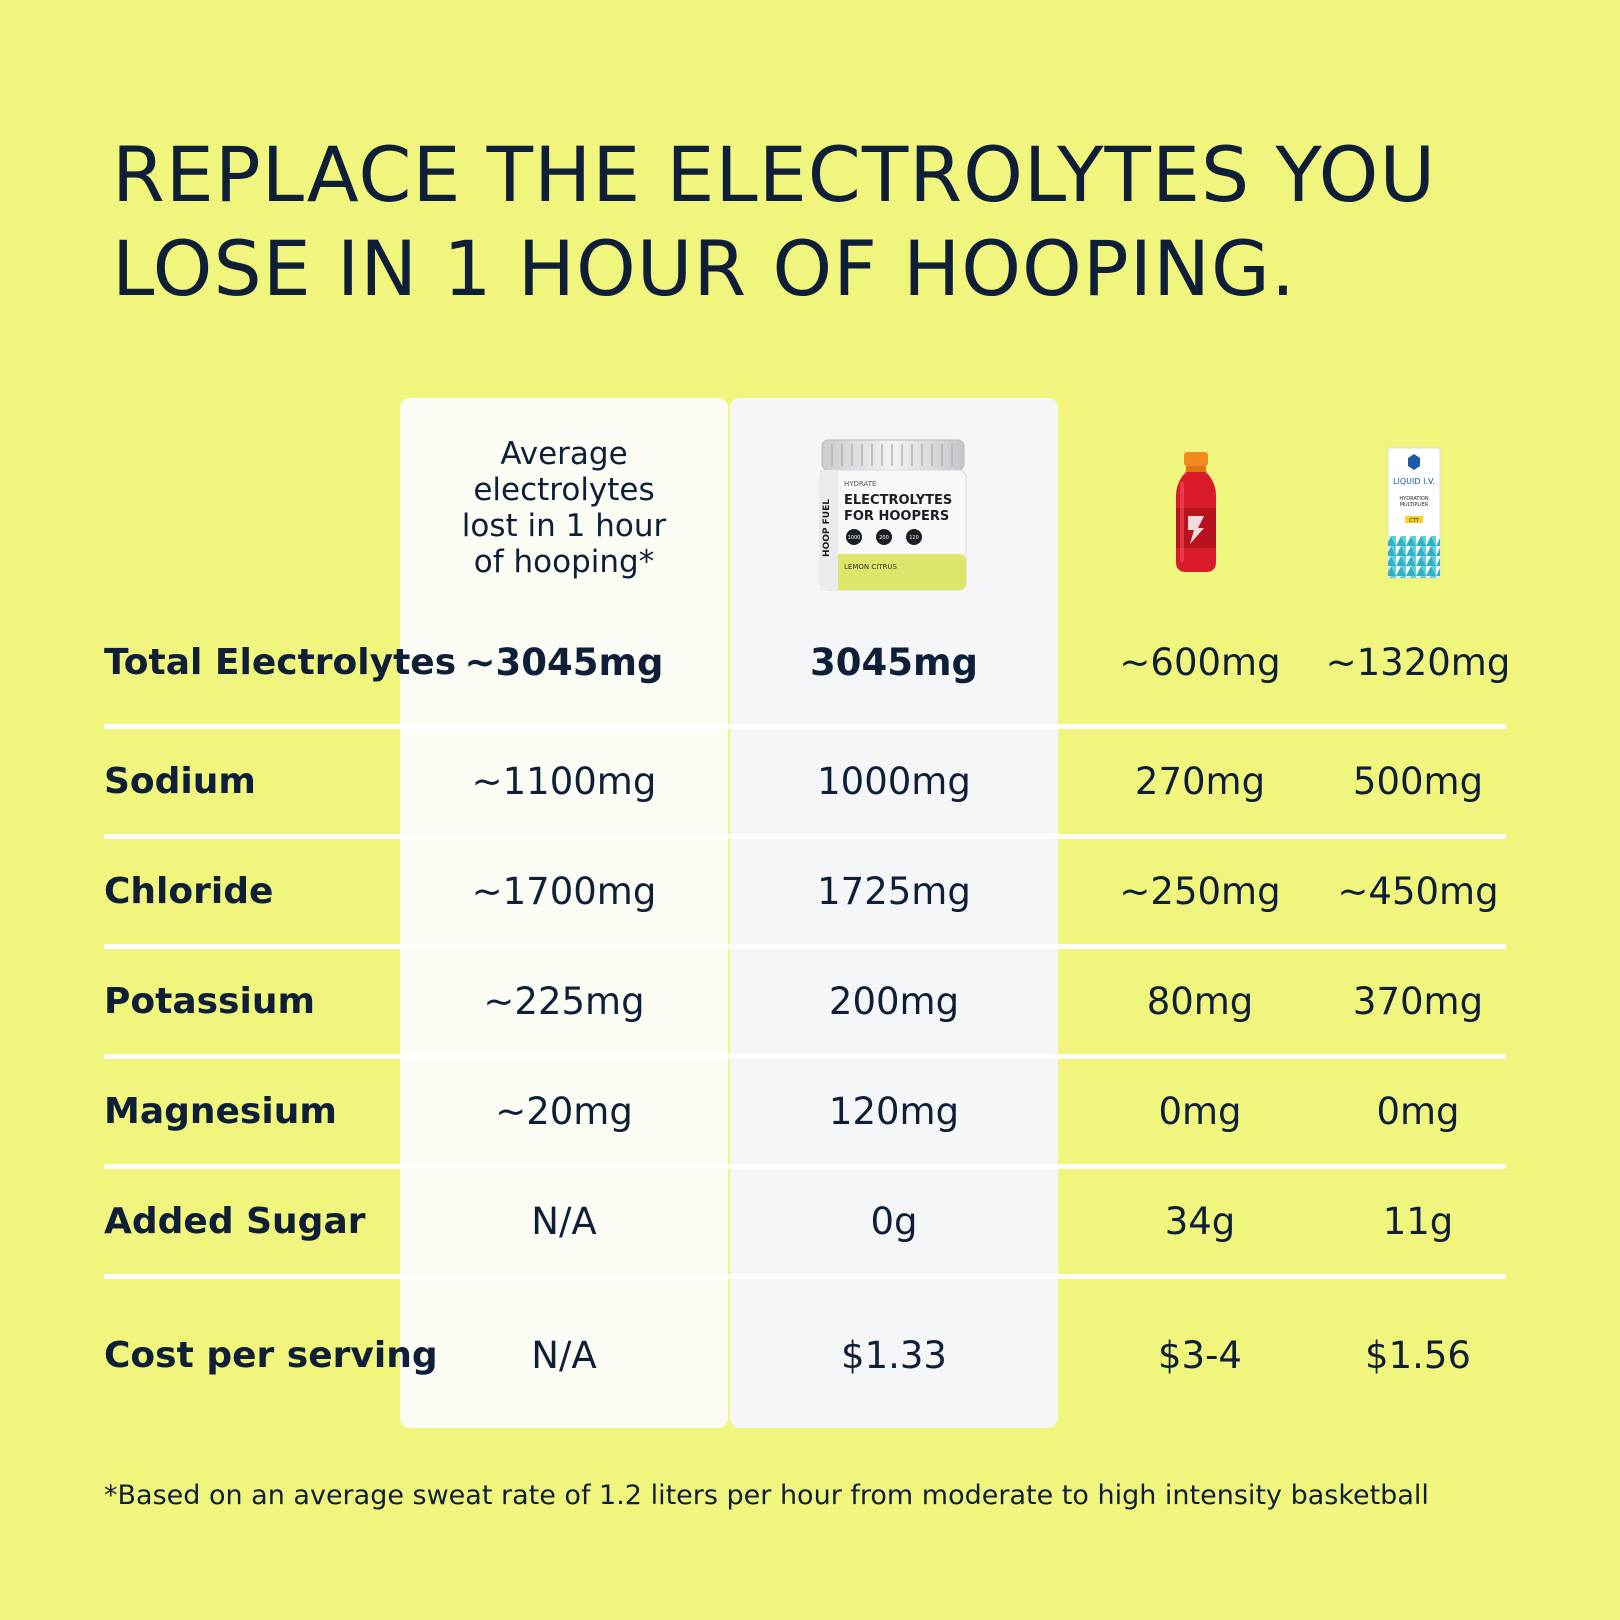 This screenshot has width=1620, height=1620. Describe the element at coordinates (1418, 662) in the screenshot. I see `cell-liquidiv-total-electrolytes: ~1320mg` at that location.